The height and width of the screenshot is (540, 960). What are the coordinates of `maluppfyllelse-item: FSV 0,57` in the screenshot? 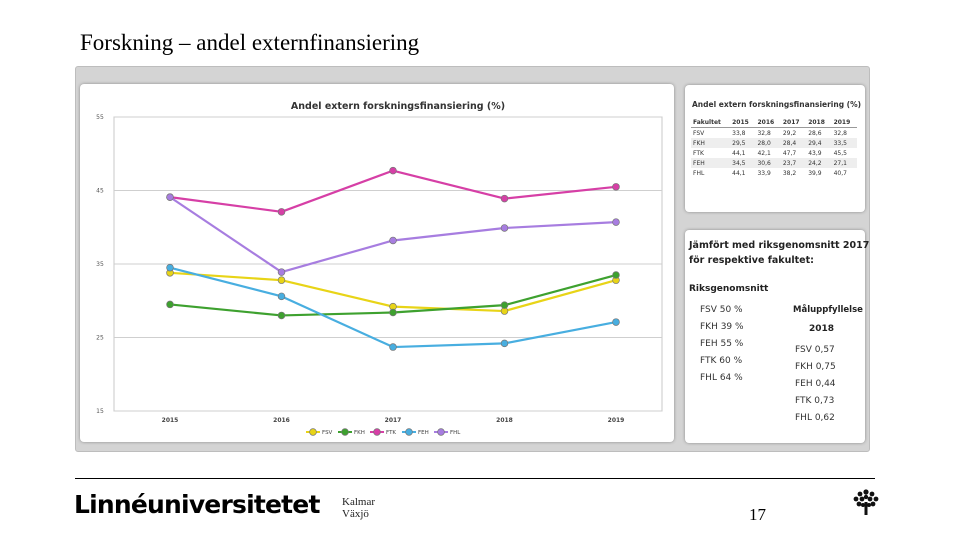 It's located at (815, 350).